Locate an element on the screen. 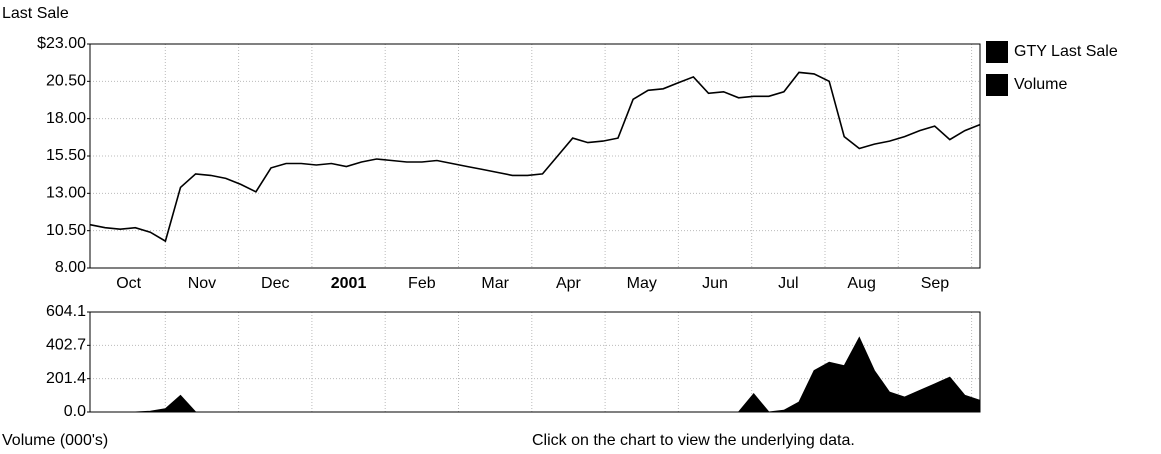 This screenshot has width=1161, height=454. x-tick-label: Feb is located at coordinates (422, 283).